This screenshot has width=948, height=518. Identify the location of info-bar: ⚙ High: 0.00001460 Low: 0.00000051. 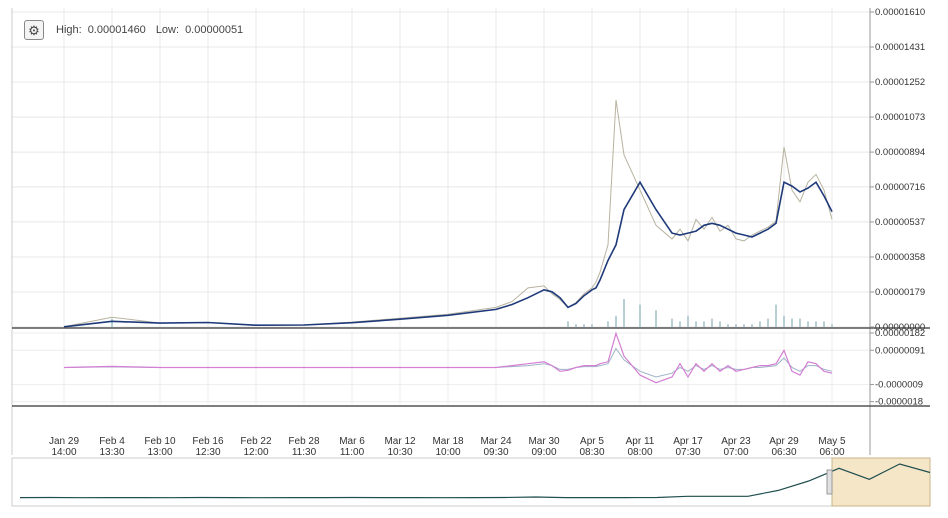
(133, 30).